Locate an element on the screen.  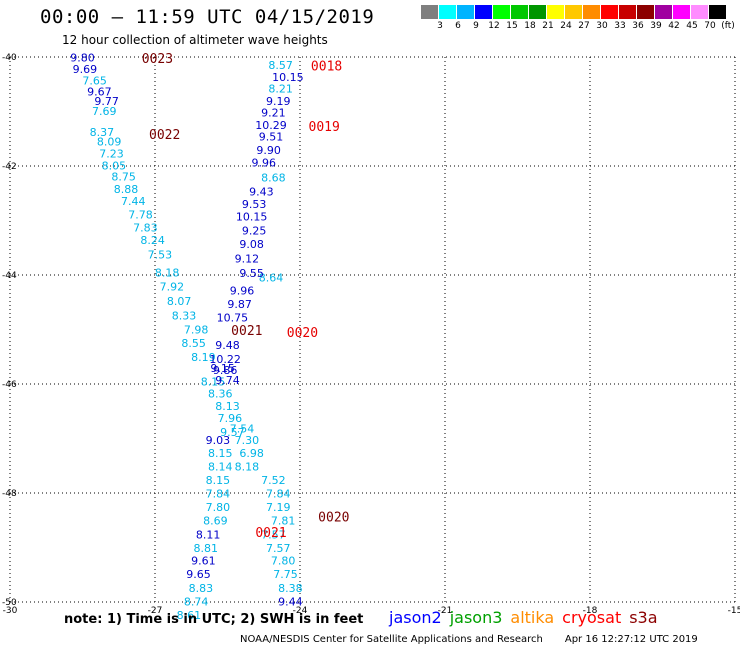
footer-timestamp: Apr 16 12:27:12 UTC 2019 is located at coordinates (631, 639).